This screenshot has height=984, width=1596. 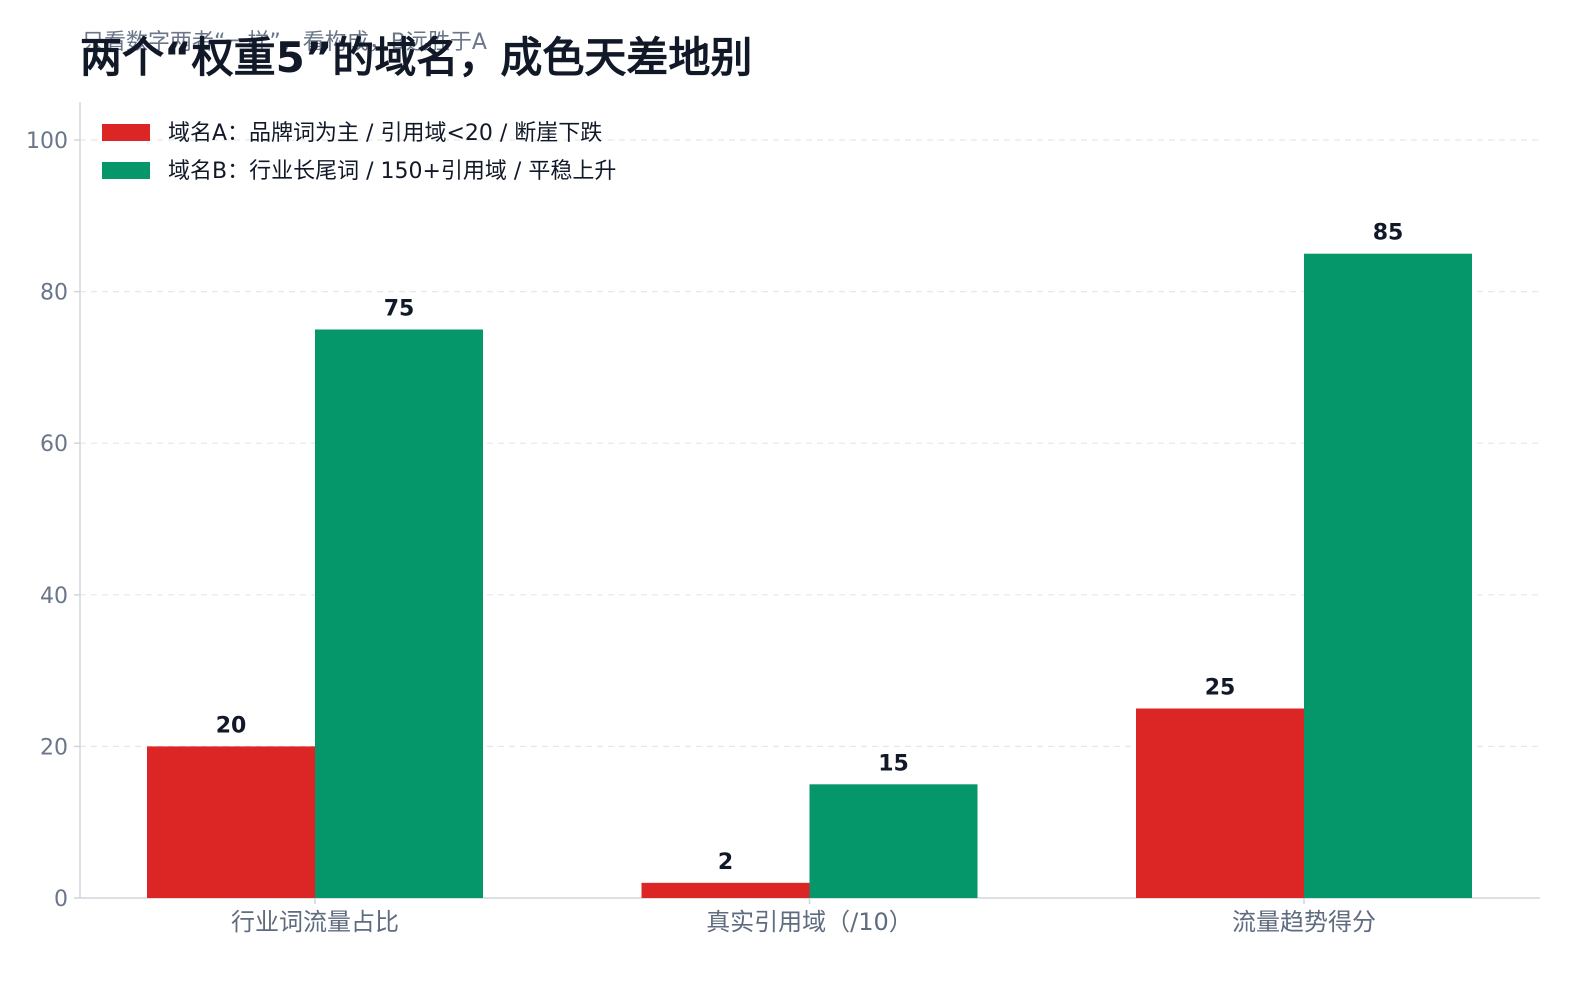 I want to click on y-tick-label: 80, so click(x=54, y=293).